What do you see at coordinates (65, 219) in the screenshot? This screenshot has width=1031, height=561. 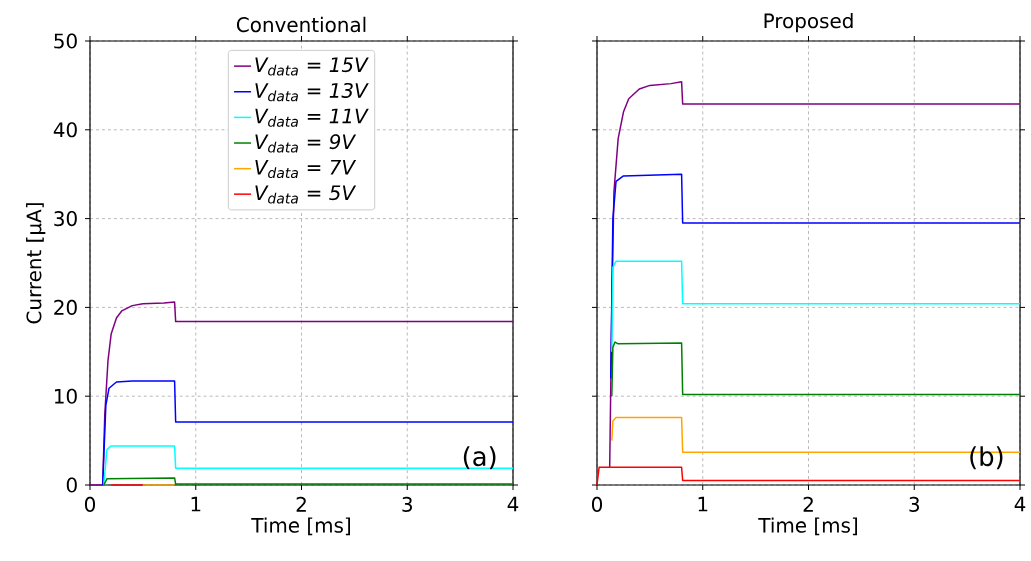 I see `y-tick-label: 30` at bounding box center [65, 219].